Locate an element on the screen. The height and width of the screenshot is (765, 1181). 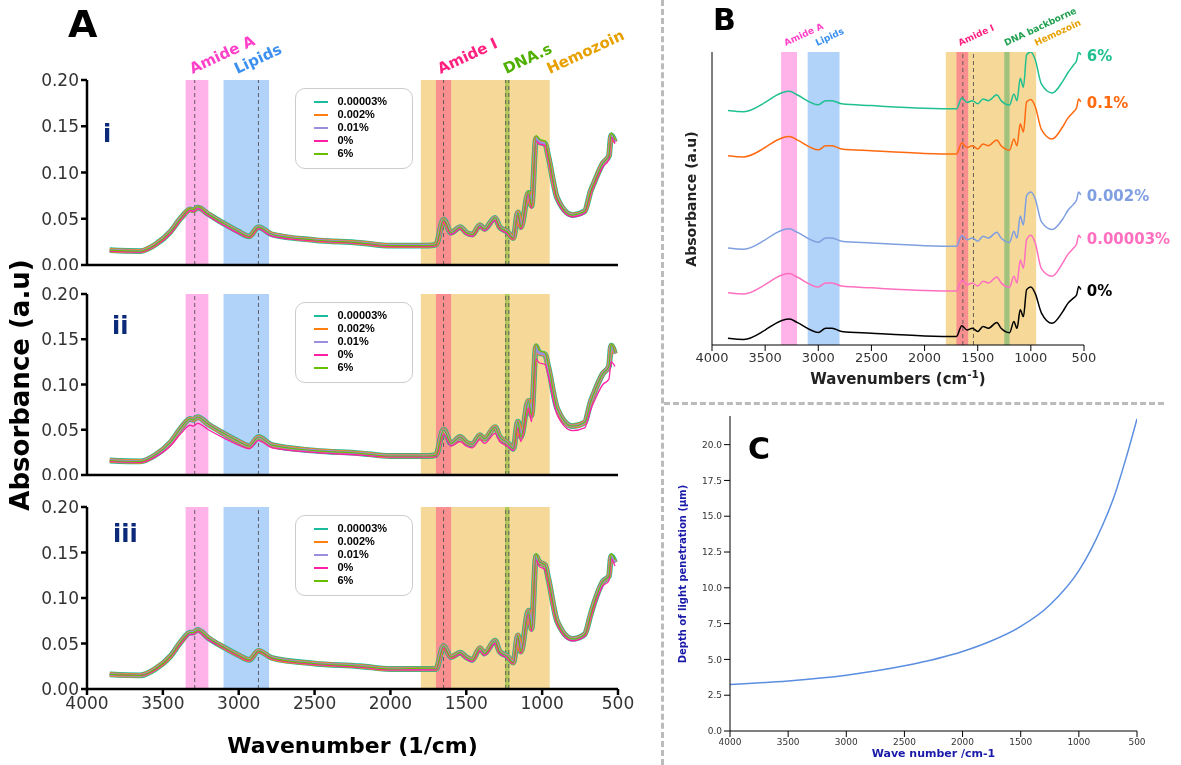
series-label: 0.1% is located at coordinates (1107, 102).